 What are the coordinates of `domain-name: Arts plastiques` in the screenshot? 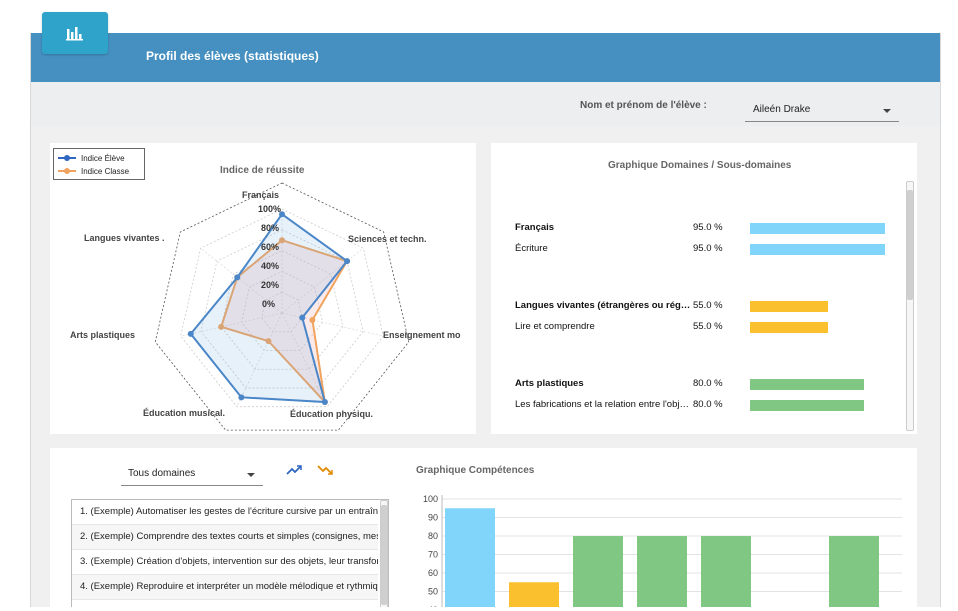 It's located at (549, 383).